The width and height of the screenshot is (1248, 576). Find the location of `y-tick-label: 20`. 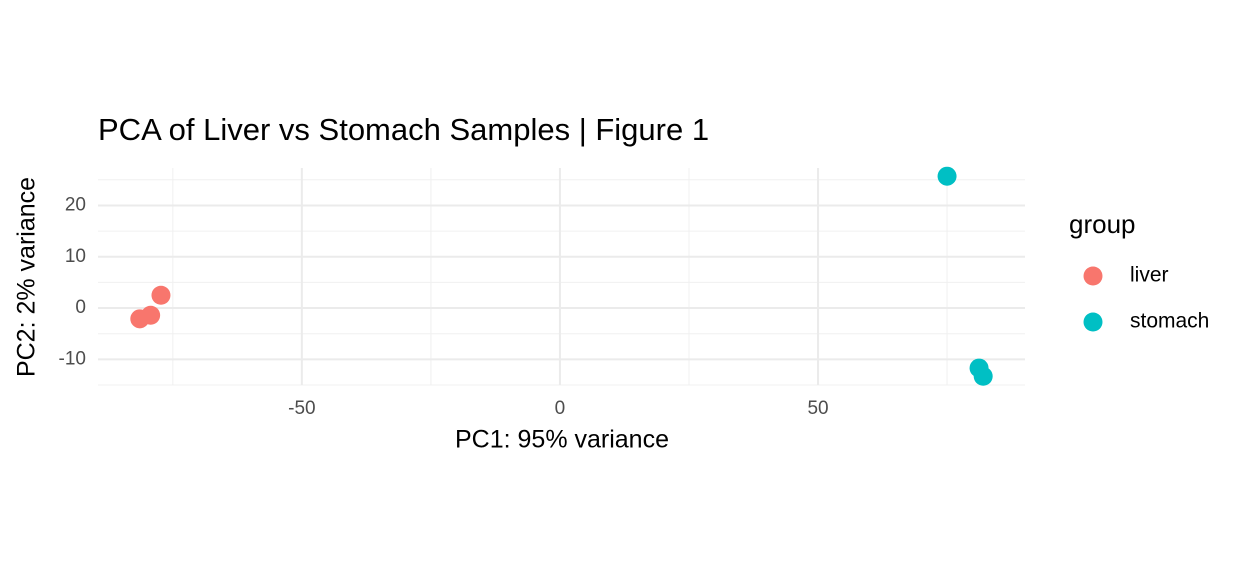

y-tick-label: 20 is located at coordinates (75, 204).